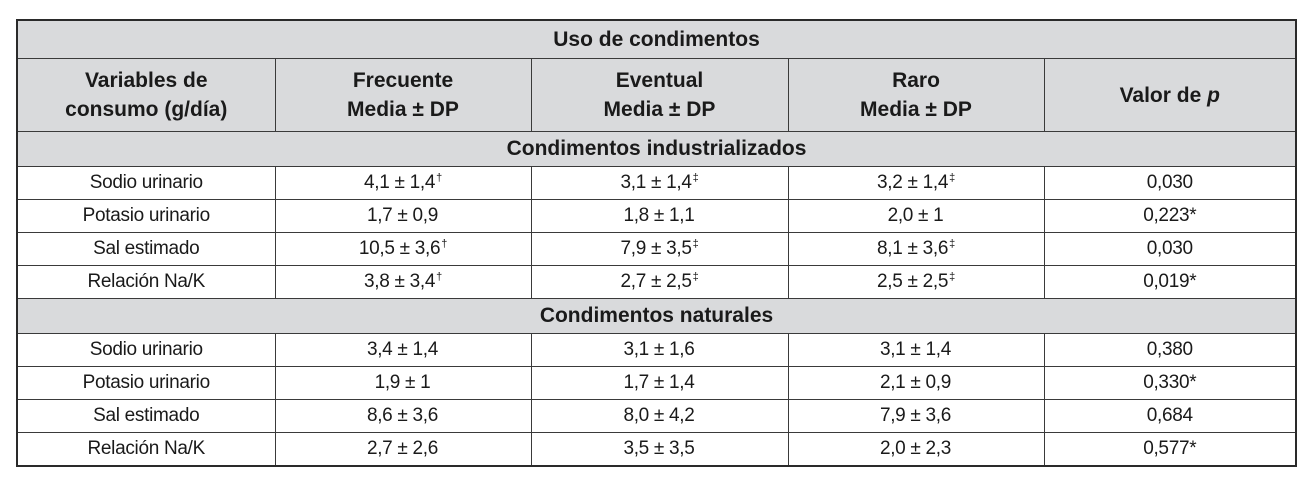 Image resolution: width=1308 pixels, height=485 pixels. What do you see at coordinates (1163, 95) in the screenshot?
I see `header-line: Valor de` at bounding box center [1163, 95].